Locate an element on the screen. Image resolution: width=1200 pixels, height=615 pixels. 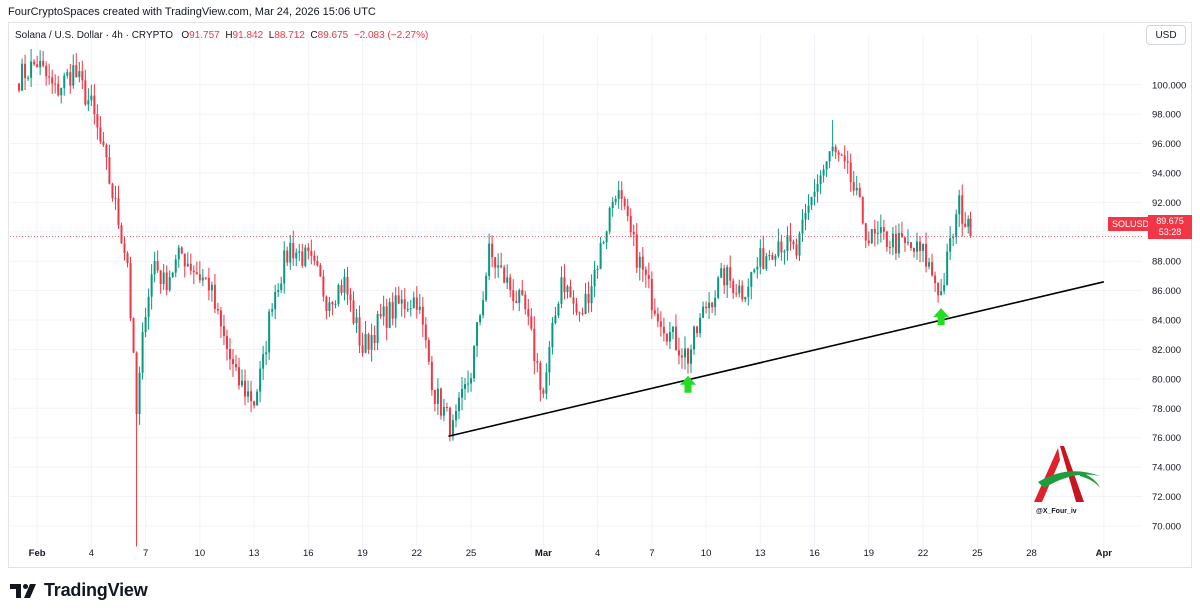
green-up-arrow-icon is located at coordinates (941, 317).